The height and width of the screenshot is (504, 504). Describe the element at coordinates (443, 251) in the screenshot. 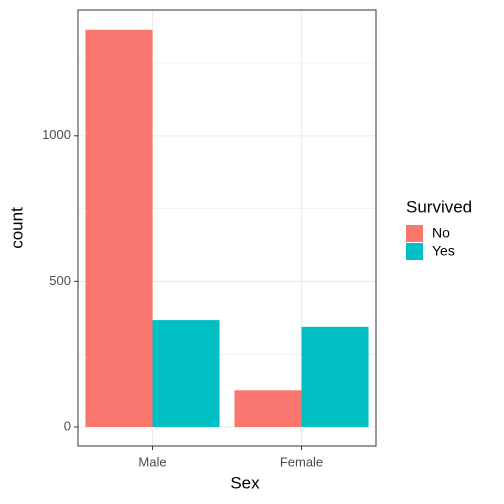

I see `legend-label: Yes` at that location.